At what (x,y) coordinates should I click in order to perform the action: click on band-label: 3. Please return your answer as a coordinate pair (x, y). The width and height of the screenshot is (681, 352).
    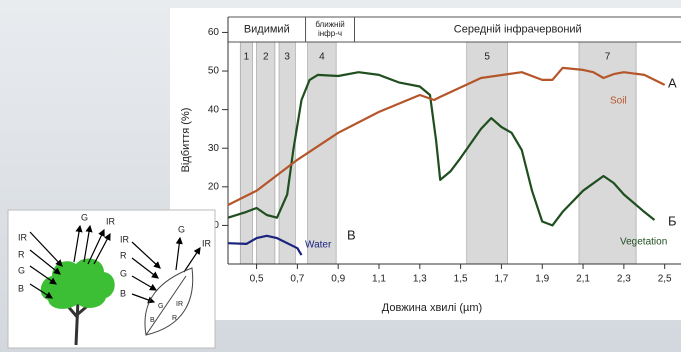
    Looking at the image, I should click on (287, 57).